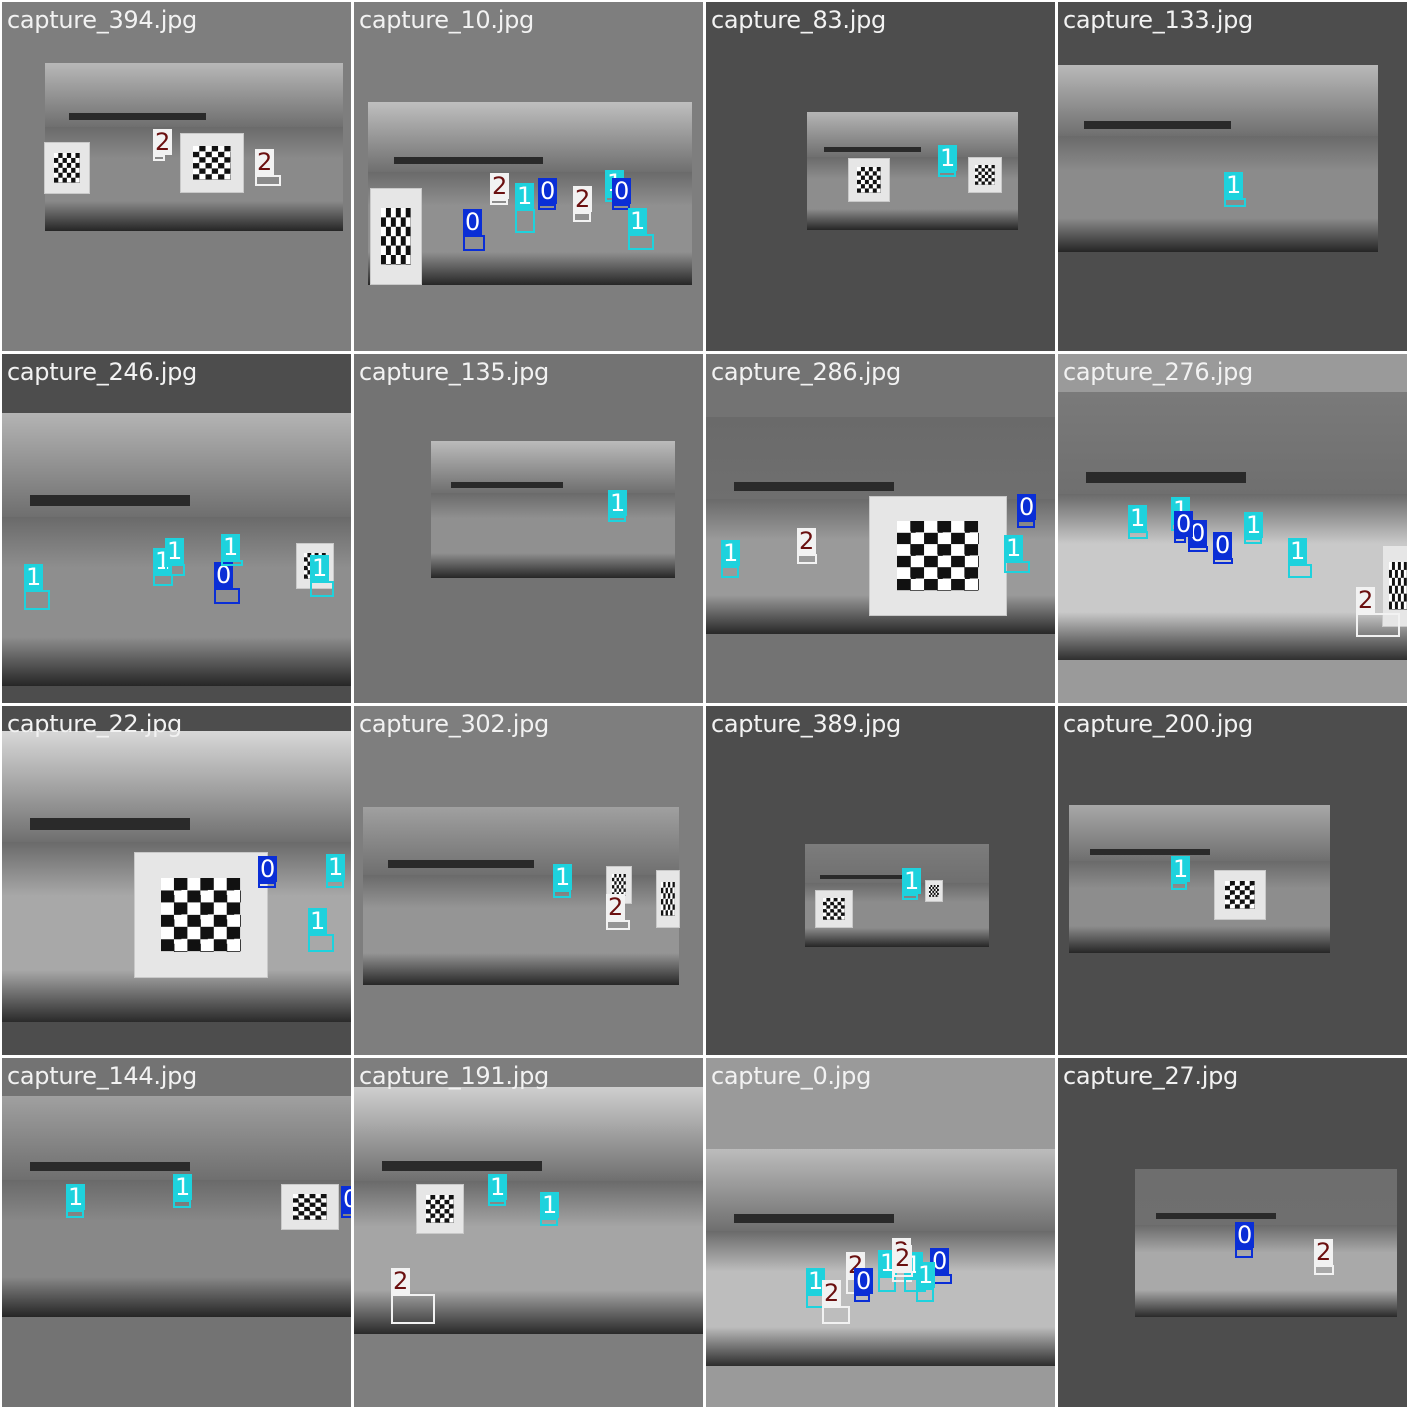 The height and width of the screenshot is (1408, 1408). What do you see at coordinates (176, 528) in the screenshot?
I see `mosaic-tile: 1 1 1 0 1 1 capture_246.jpg` at bounding box center [176, 528].